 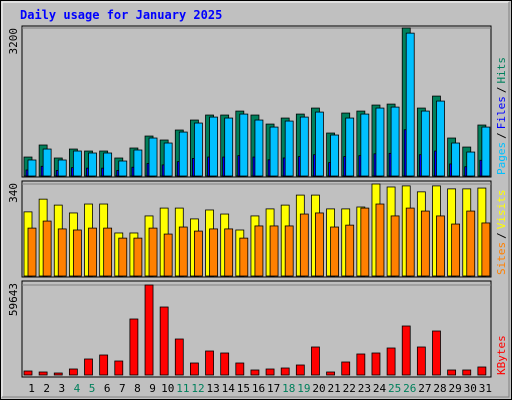 What do you see at coordinates (122, 388) in the screenshot?
I see `x-tick-label: 7` at bounding box center [122, 388].